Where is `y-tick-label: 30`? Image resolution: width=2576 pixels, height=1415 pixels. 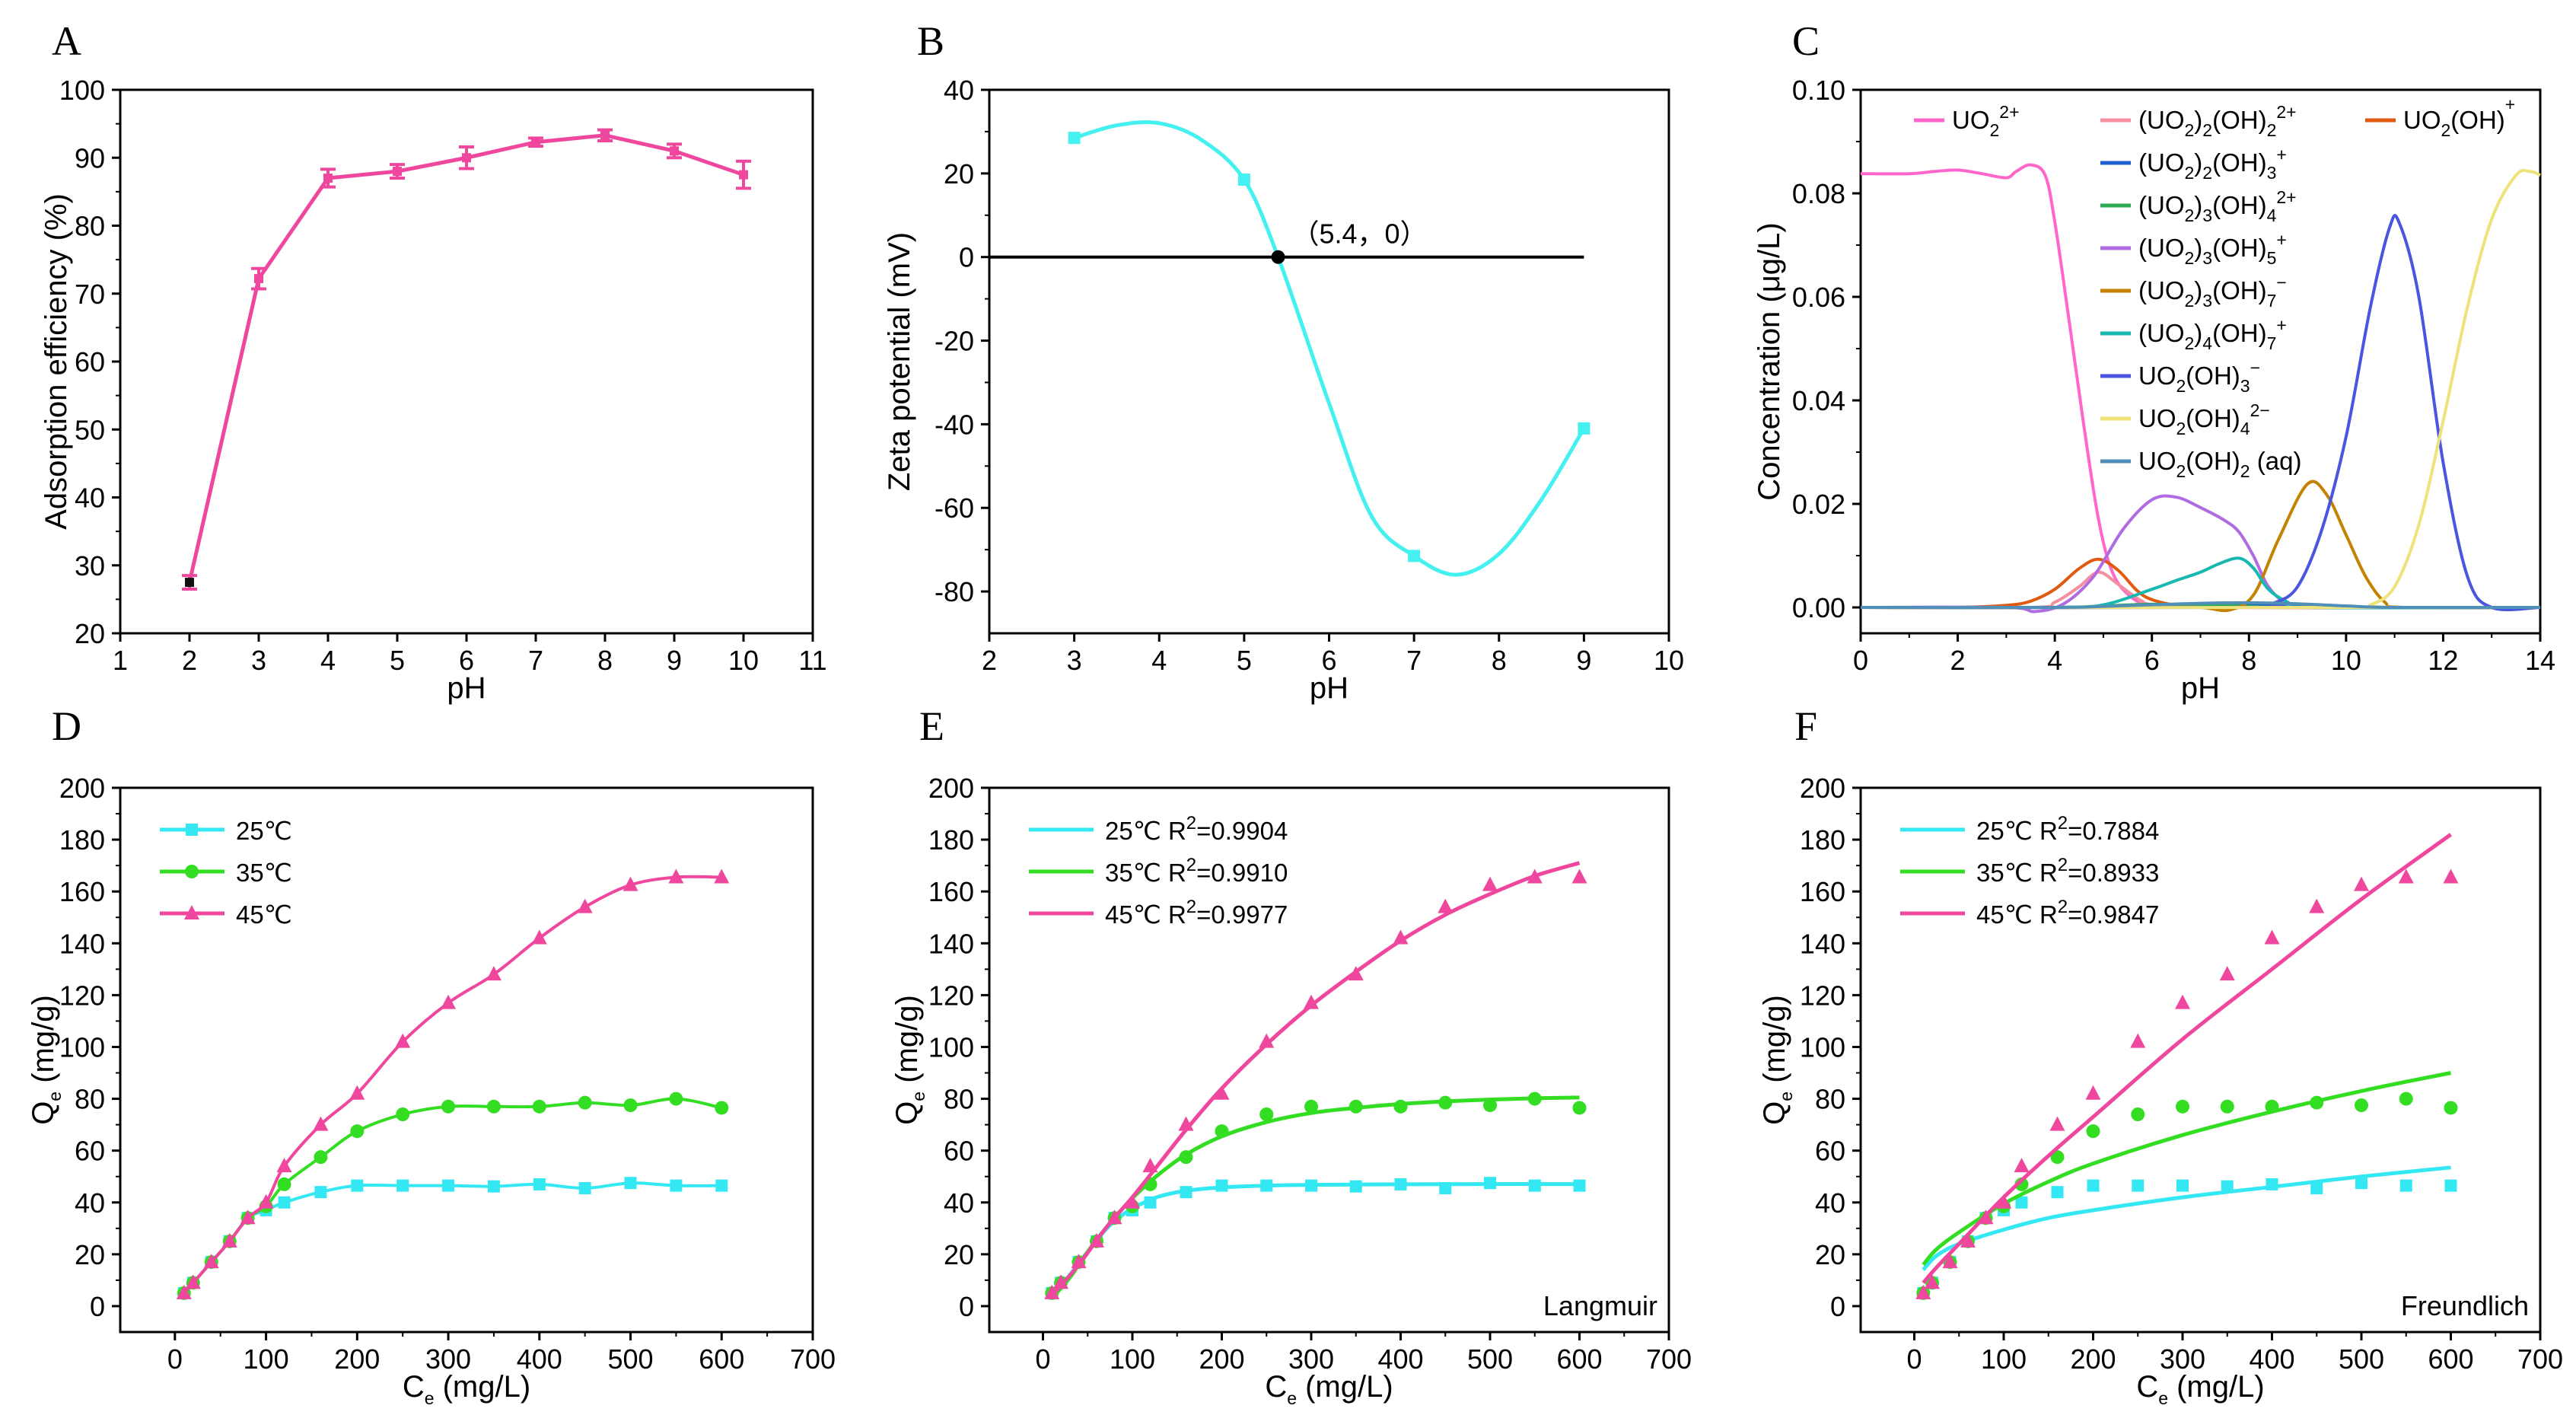
y-tick-label: 30 is located at coordinates (90, 566).